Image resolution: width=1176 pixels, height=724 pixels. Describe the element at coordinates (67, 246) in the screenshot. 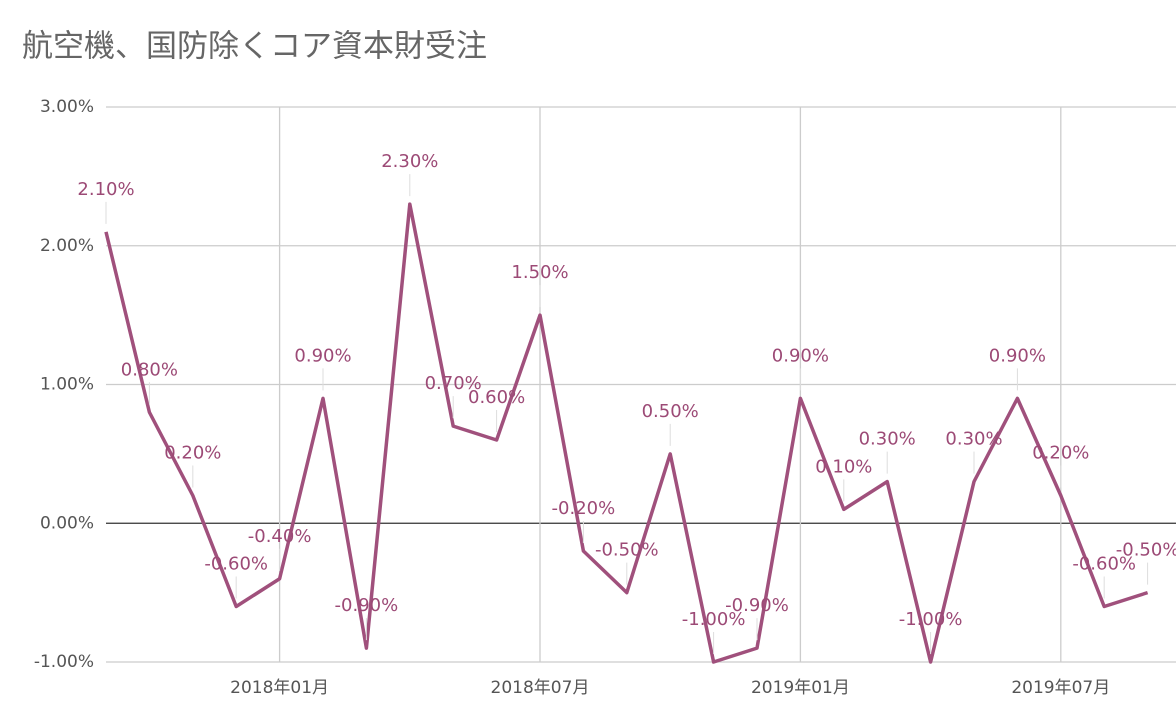

I see `y-tick-label: 2.00%` at that location.